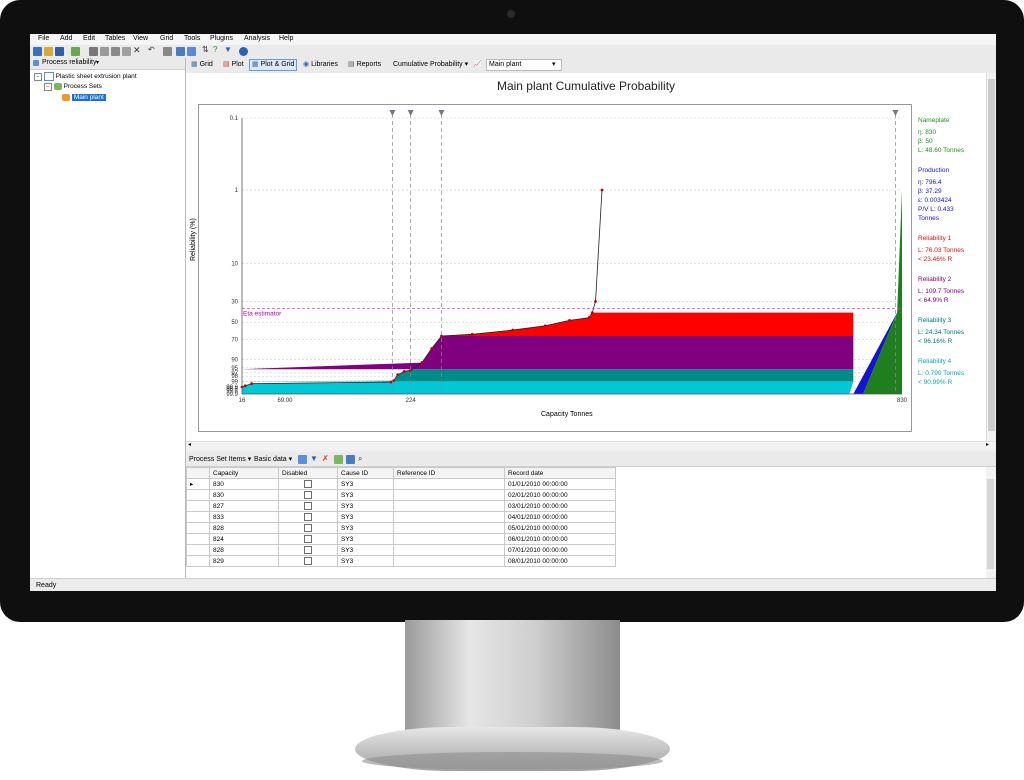 The image size is (1024, 780). What do you see at coordinates (44, 38) in the screenshot?
I see `menu-file: File` at bounding box center [44, 38].